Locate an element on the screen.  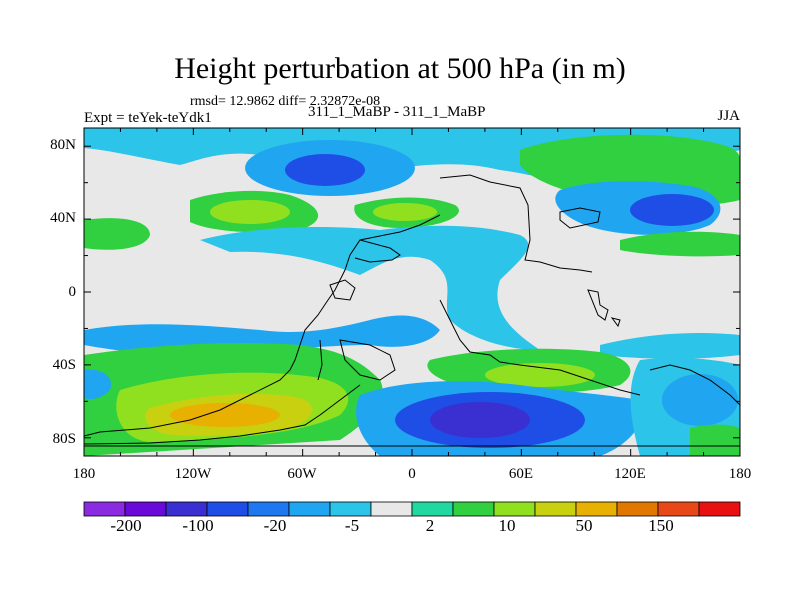
season-label: JJA is located at coordinates (728, 116).